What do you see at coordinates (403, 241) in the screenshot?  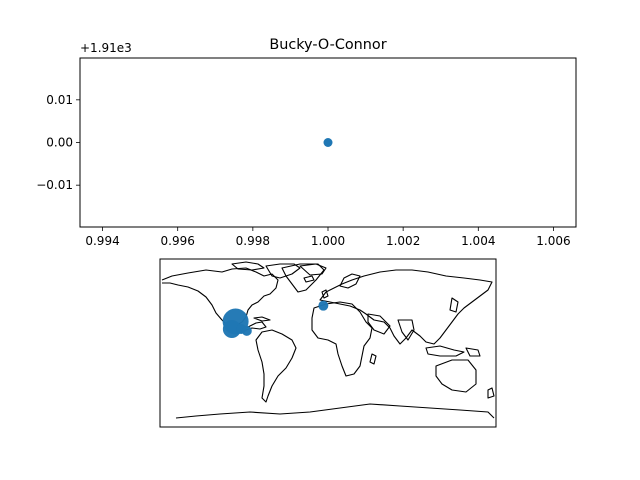 I see `x-tick-label: 1.002` at bounding box center [403, 241].